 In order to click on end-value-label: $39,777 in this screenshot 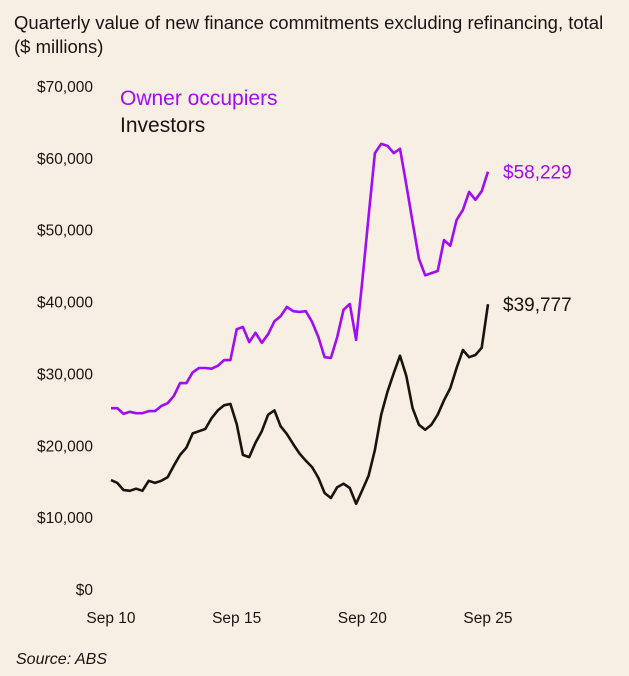, I will do `click(537, 305)`.